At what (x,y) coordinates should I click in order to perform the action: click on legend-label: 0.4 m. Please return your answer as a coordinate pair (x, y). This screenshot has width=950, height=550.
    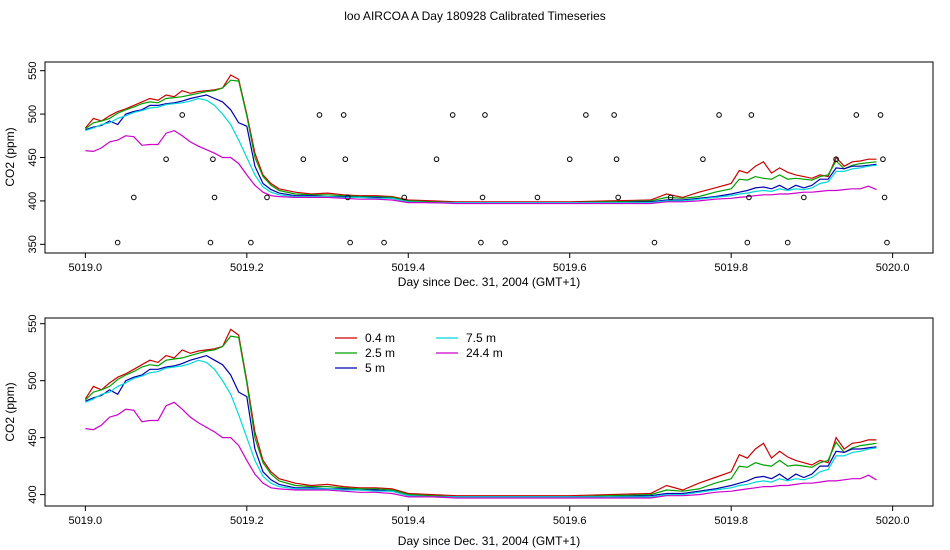
    Looking at the image, I should click on (380, 338).